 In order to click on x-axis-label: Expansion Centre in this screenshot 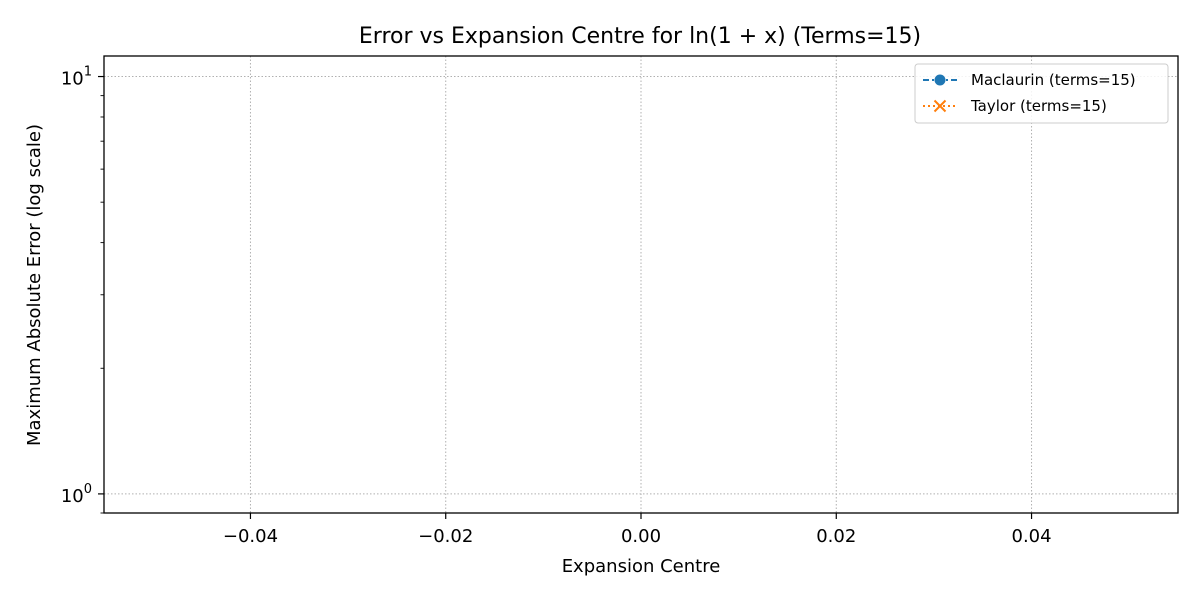, I will do `click(641, 566)`.